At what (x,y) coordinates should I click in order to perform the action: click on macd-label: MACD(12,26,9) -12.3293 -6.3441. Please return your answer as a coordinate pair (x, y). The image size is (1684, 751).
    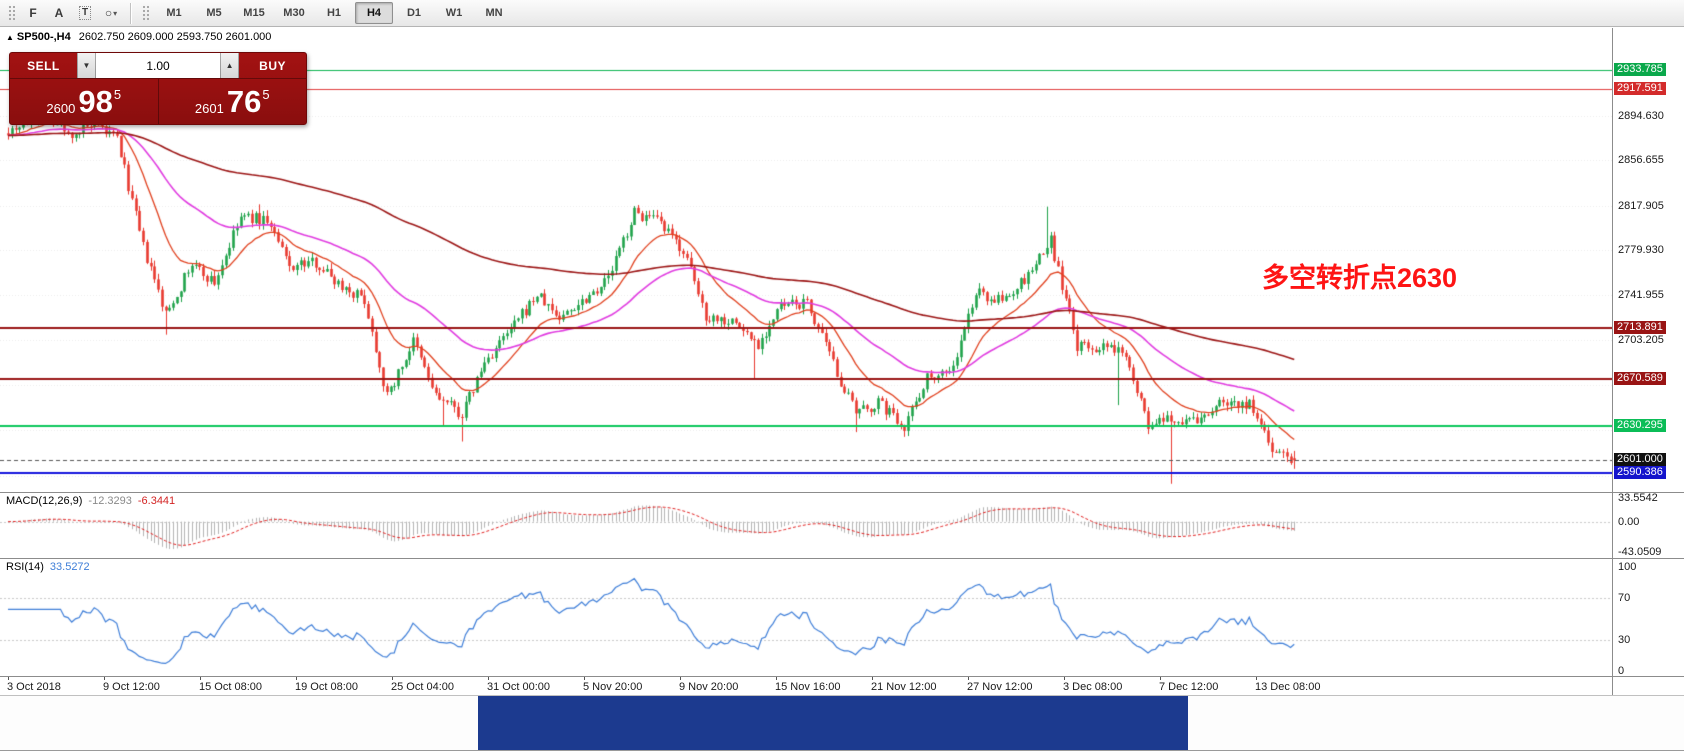
    Looking at the image, I should click on (90, 501).